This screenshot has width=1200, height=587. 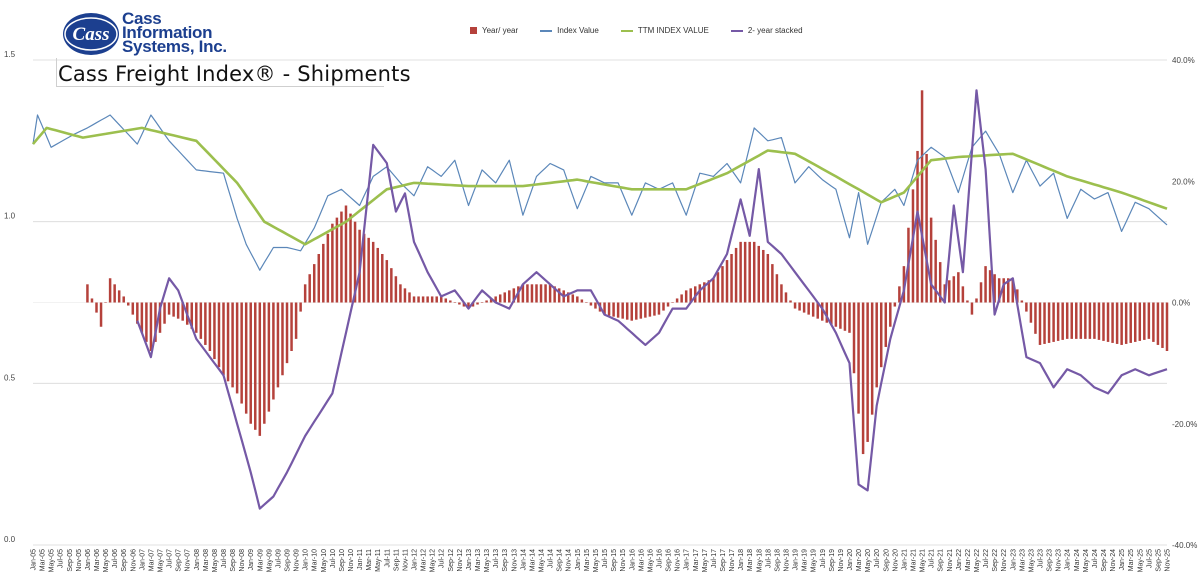 I want to click on x-tick-label: Jan-09, so click(x=251, y=560).